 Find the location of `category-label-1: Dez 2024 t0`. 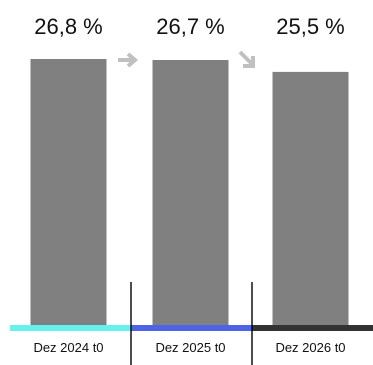

category-label-1: Dez 2024 t0 is located at coordinates (68, 347).